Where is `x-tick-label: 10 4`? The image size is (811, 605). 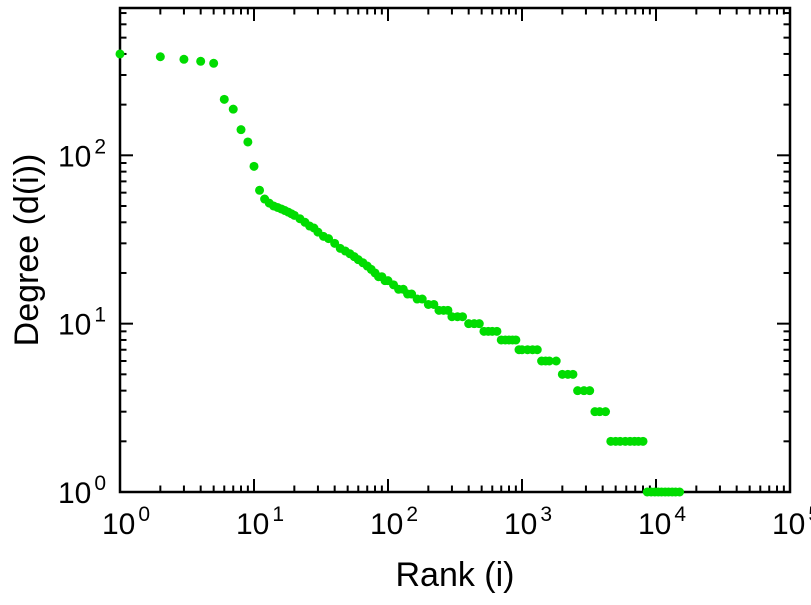
x-tick-label: 10 4 is located at coordinates (662, 522).